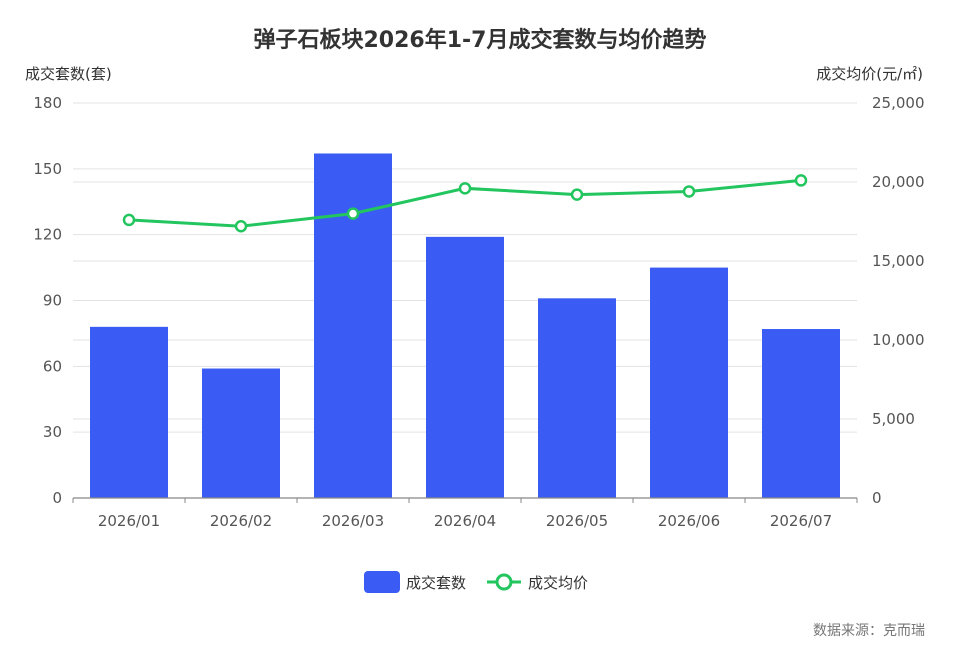 The image size is (960, 655). What do you see at coordinates (47, 169) in the screenshot?
I see `y-left-tick-label: 150` at bounding box center [47, 169].